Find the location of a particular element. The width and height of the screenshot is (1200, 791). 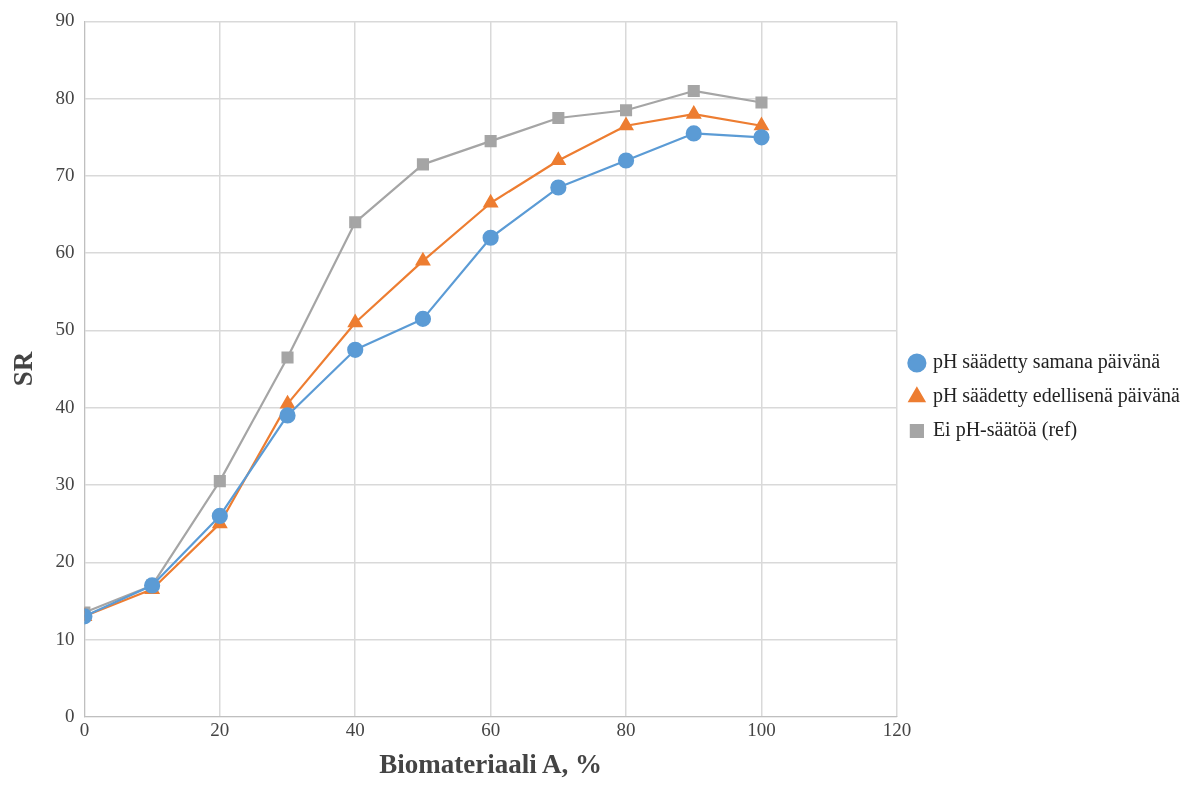

y-tick-label: 30 is located at coordinates (65, 483).